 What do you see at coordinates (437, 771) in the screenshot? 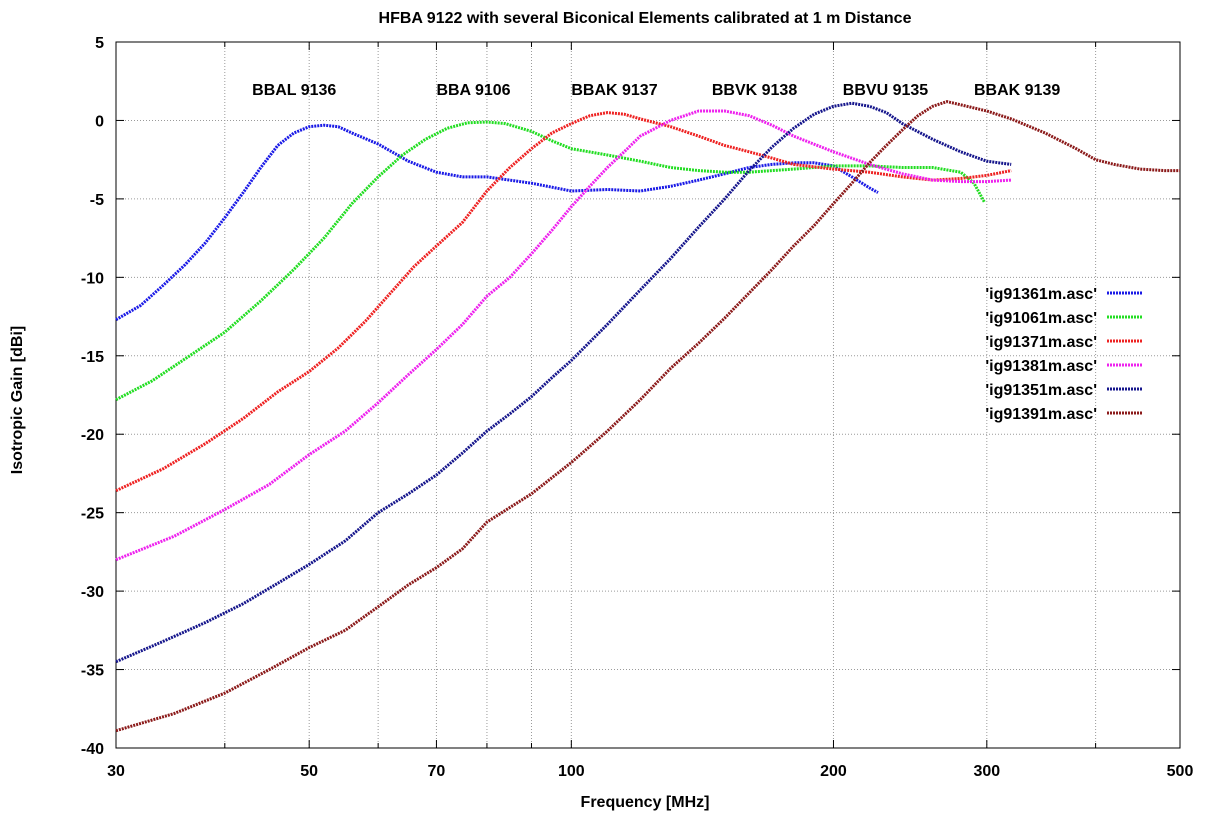
I see `x-tick-label: 70` at bounding box center [437, 771].